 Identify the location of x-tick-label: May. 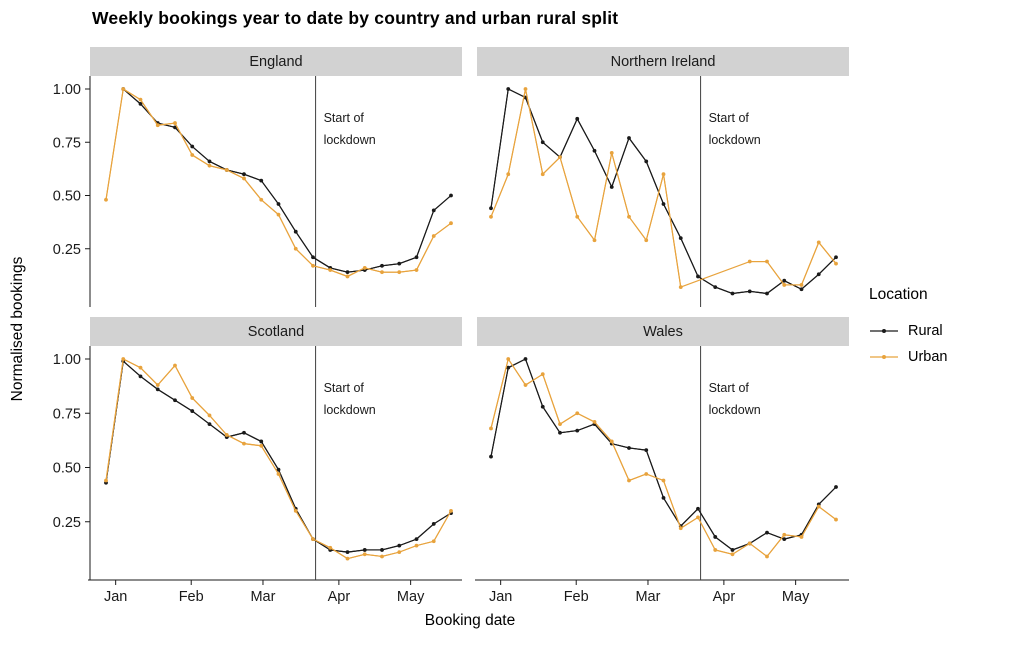
(796, 597).